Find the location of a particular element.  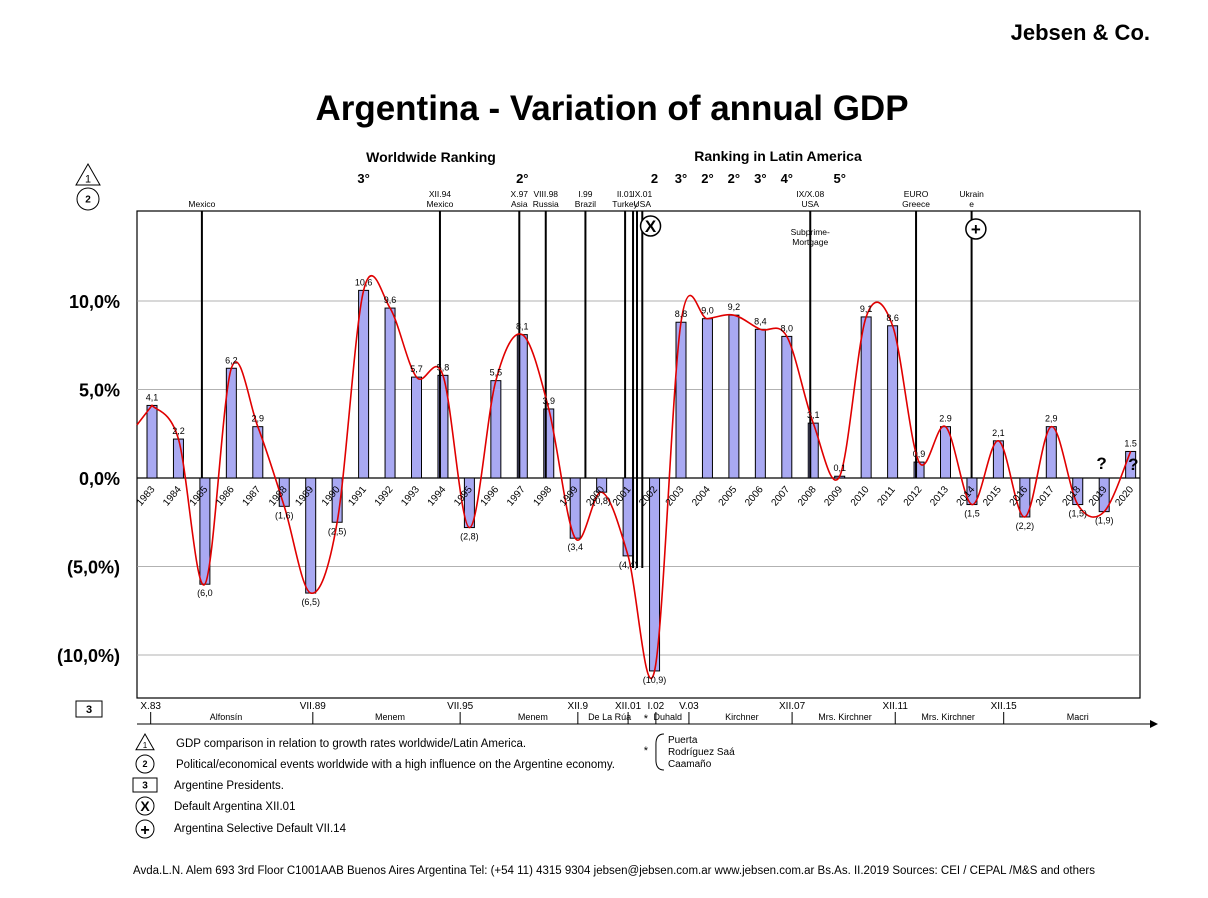

bar-2003 is located at coordinates (681, 400).